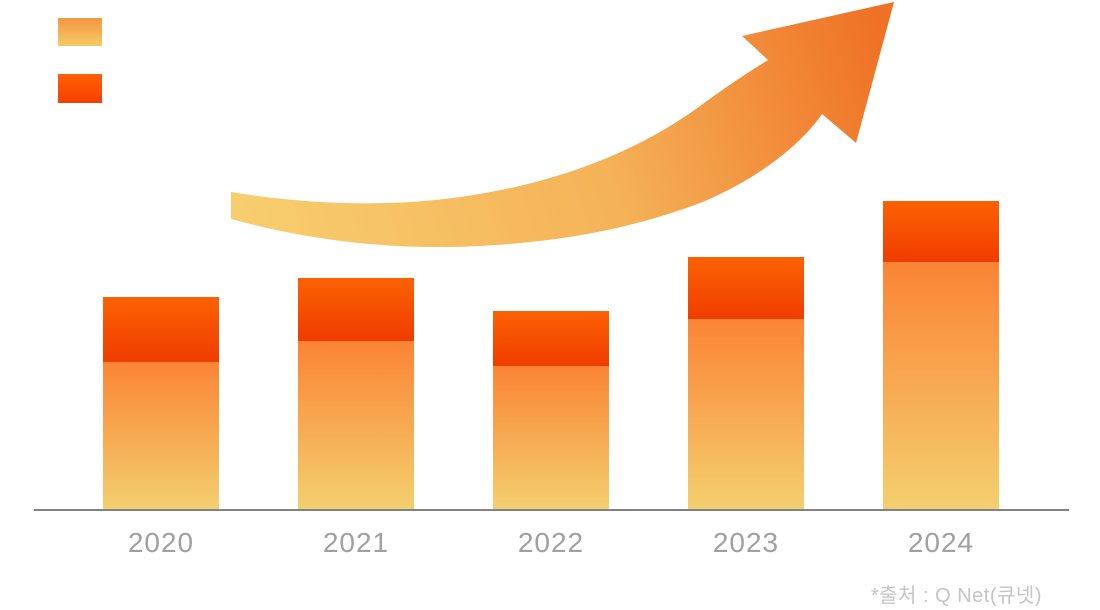  What do you see at coordinates (80, 32) in the screenshot?
I see `legend-swatch-base-series` at bounding box center [80, 32].